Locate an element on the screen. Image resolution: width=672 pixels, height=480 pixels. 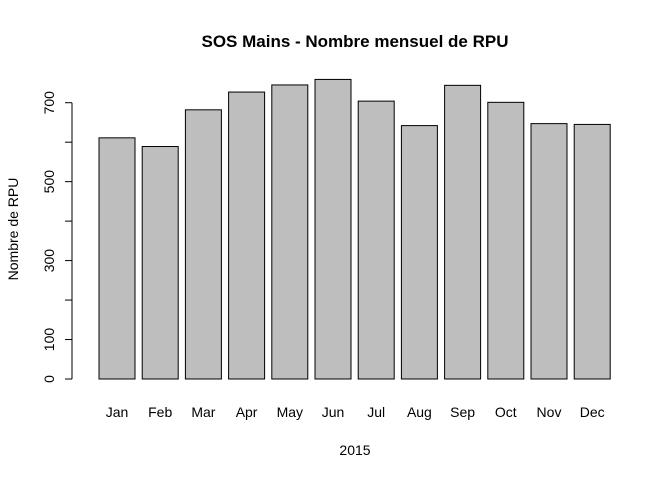
bar-may is located at coordinates (290, 232).